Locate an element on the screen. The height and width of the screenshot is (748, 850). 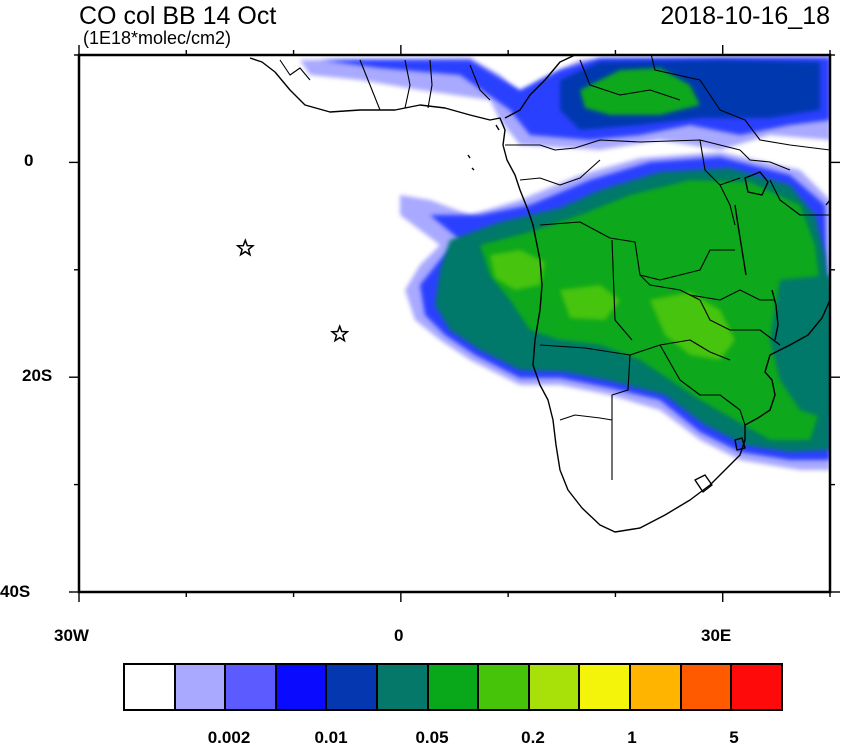
lat-label-0: 0 is located at coordinates (29, 160).